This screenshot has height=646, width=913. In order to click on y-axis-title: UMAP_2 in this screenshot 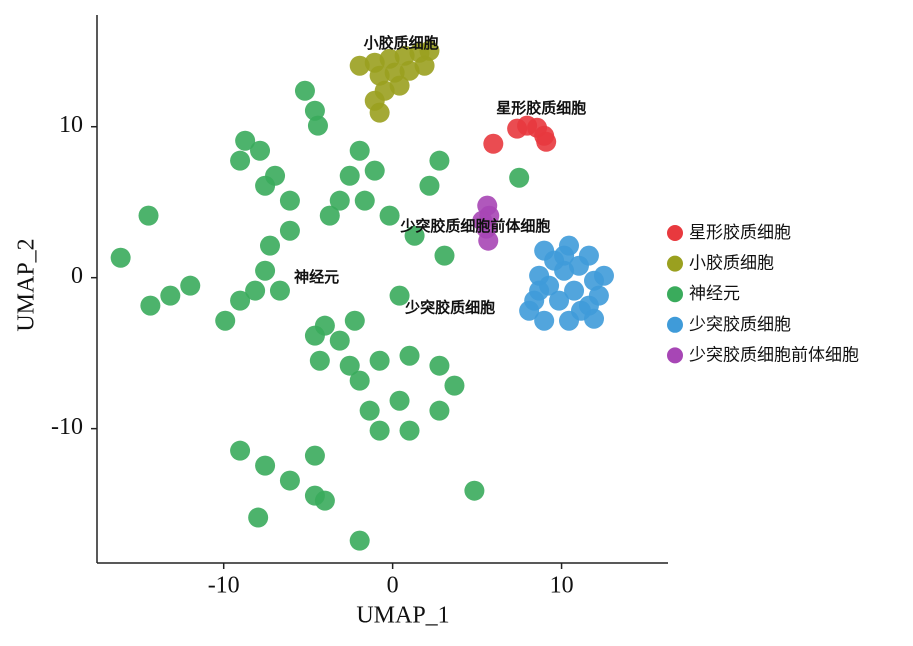, I will do `click(27, 284)`.